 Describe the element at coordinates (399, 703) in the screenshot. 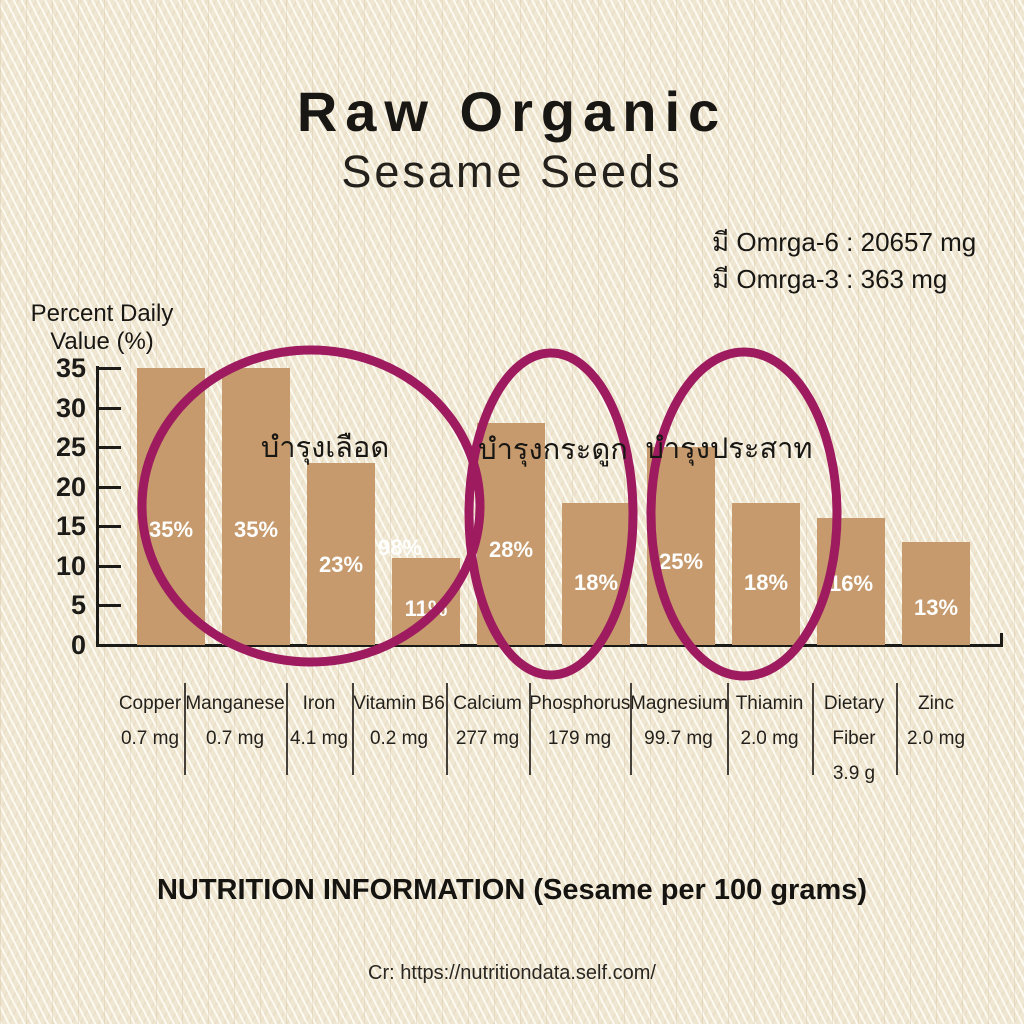

I see `category-label-line: Vitamin B6` at that location.